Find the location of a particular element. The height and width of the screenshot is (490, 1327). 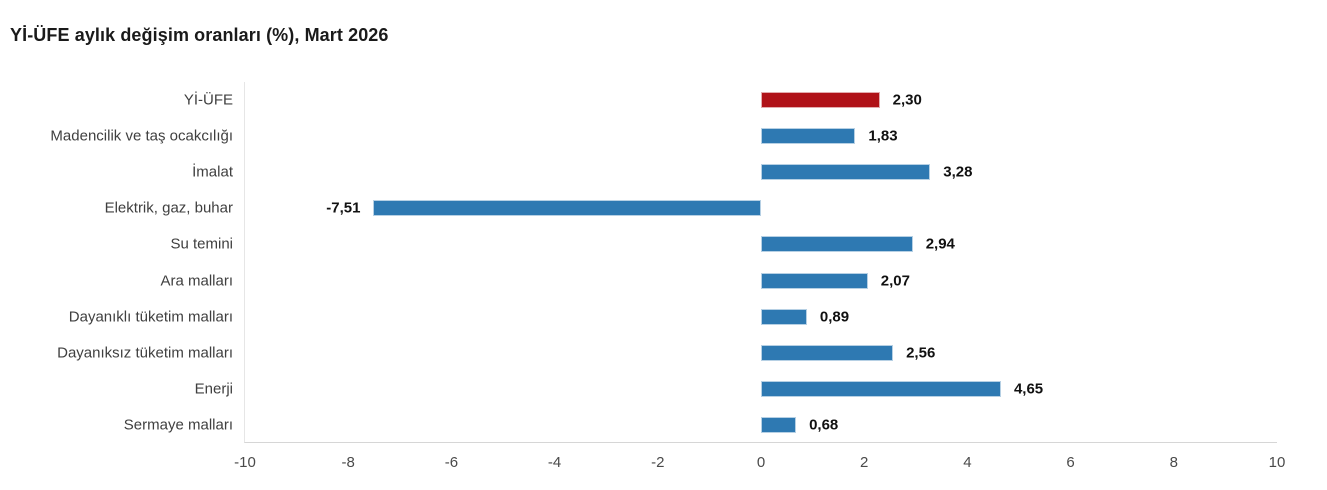

category-label: İmalat is located at coordinates (212, 172).